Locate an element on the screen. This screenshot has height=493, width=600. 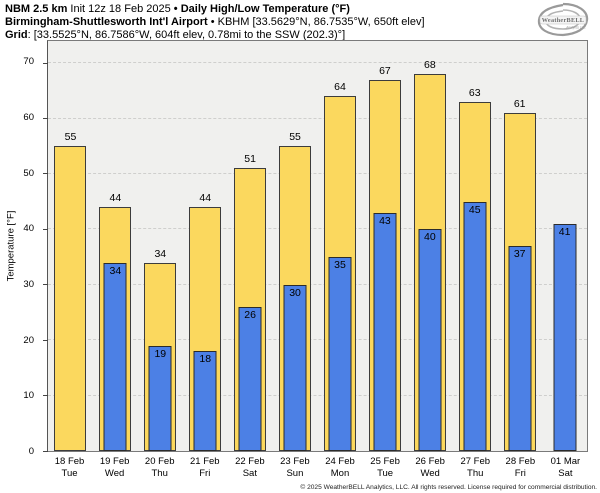
y-tick-label-30: 30 is located at coordinates (28, 284).